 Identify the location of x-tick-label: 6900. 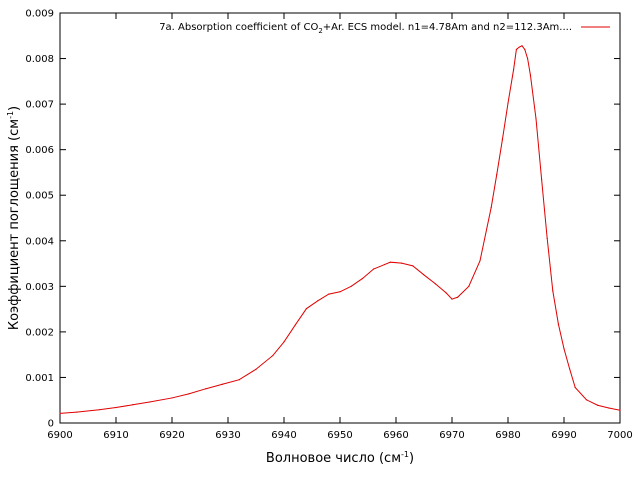
(59, 435).